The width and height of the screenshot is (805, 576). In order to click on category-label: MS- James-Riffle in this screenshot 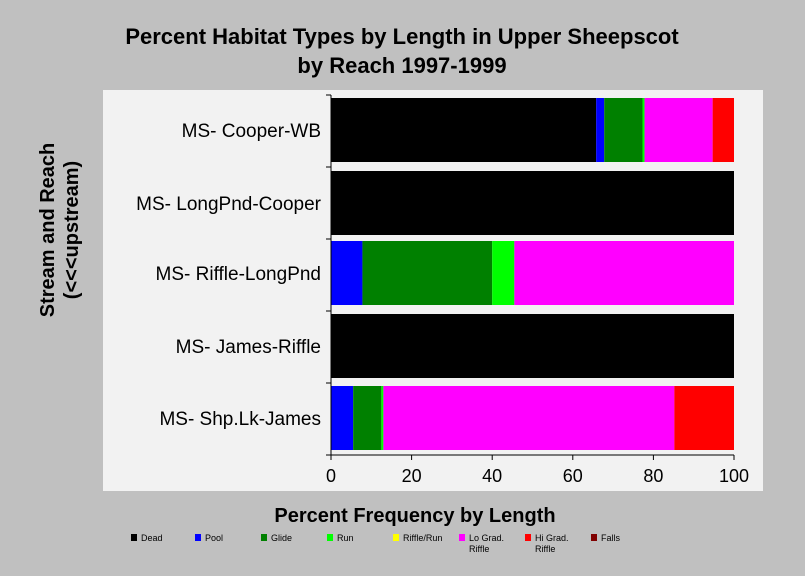, I will do `click(248, 347)`.